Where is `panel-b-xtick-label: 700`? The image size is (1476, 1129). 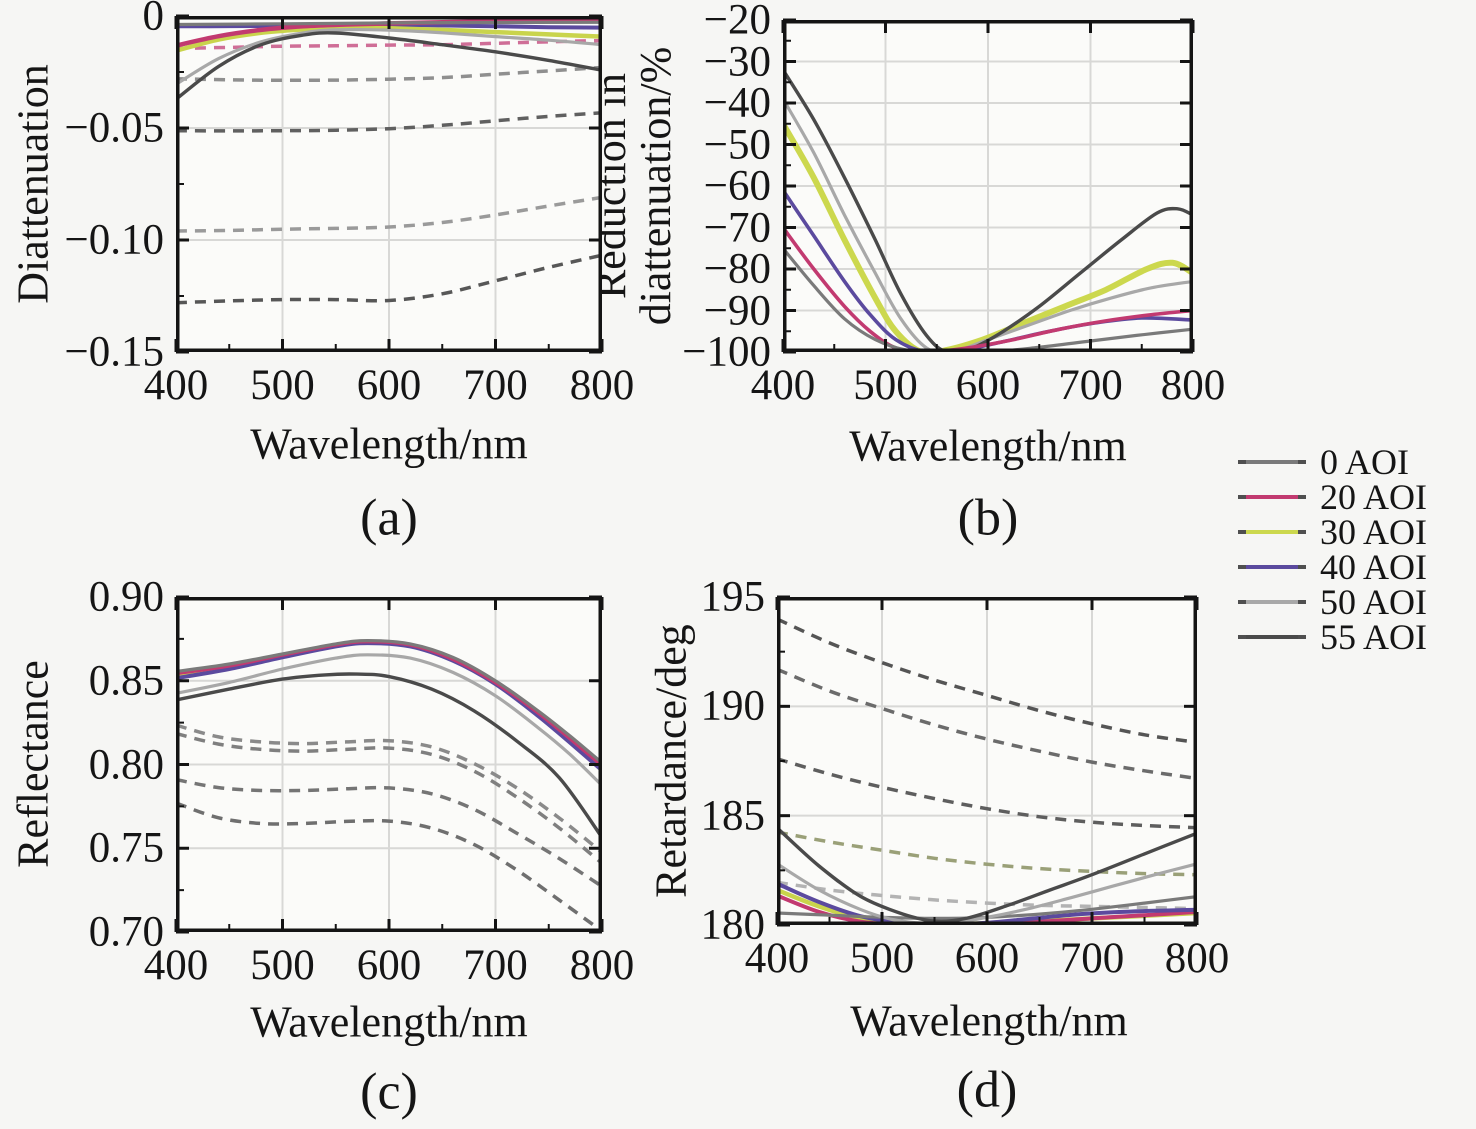
panel-b-xtick-label: 700 is located at coordinates (1090, 385).